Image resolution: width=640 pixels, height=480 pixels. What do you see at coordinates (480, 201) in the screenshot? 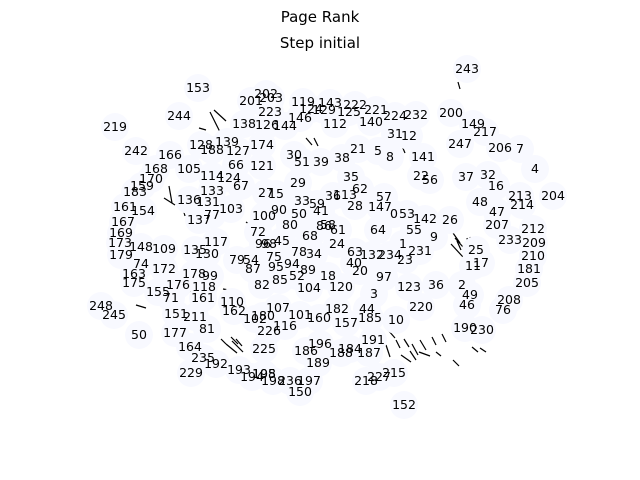
I see `node-label: 48` at bounding box center [480, 201].